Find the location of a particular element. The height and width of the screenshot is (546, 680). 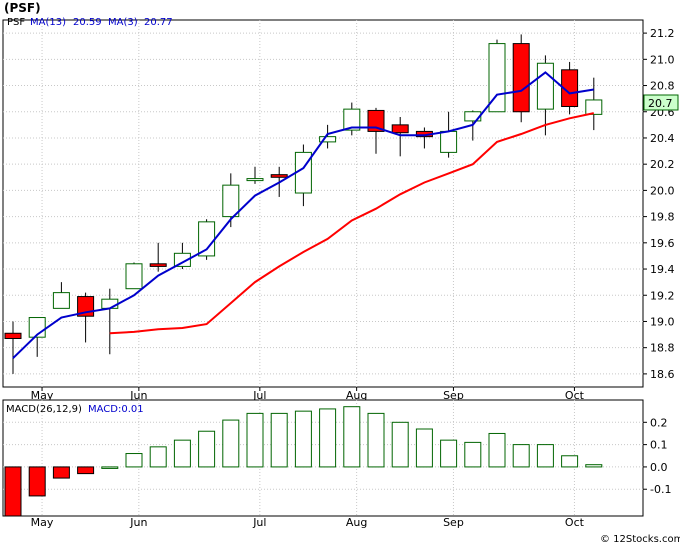

ma3-legend-label: MA(3) is located at coordinates (123, 22).